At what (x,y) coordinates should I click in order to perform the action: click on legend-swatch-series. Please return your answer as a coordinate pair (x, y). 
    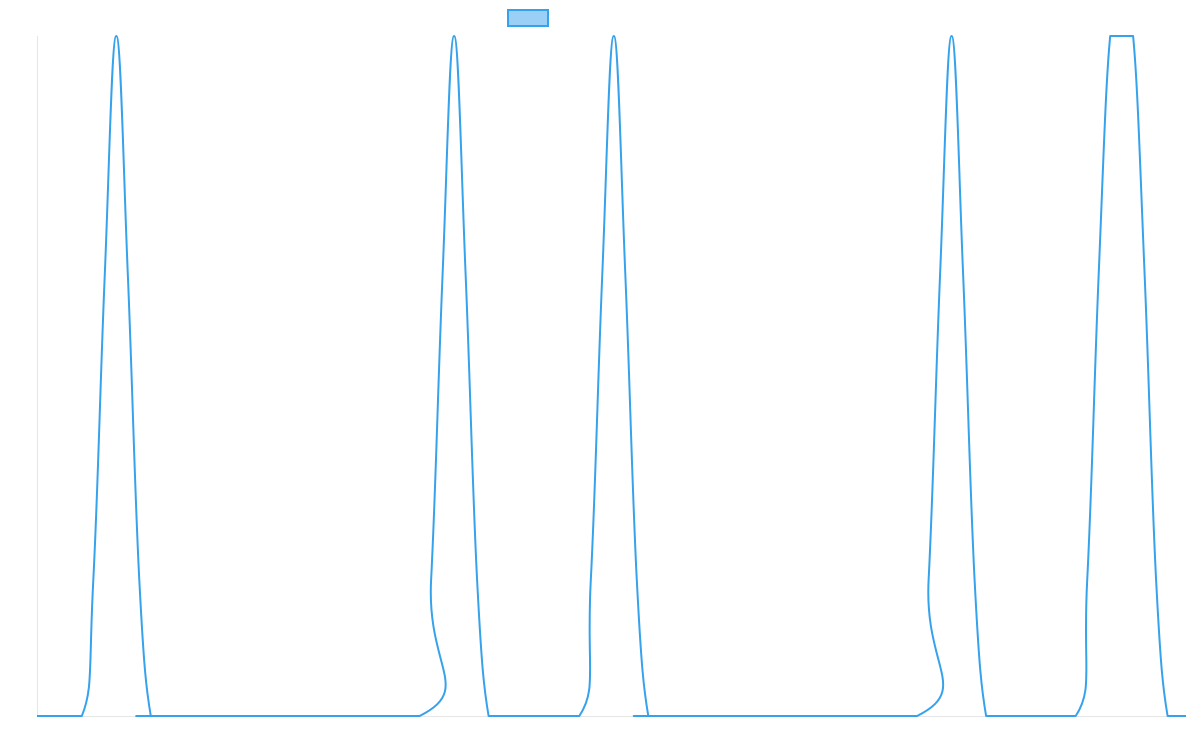
    Looking at the image, I should click on (528, 18).